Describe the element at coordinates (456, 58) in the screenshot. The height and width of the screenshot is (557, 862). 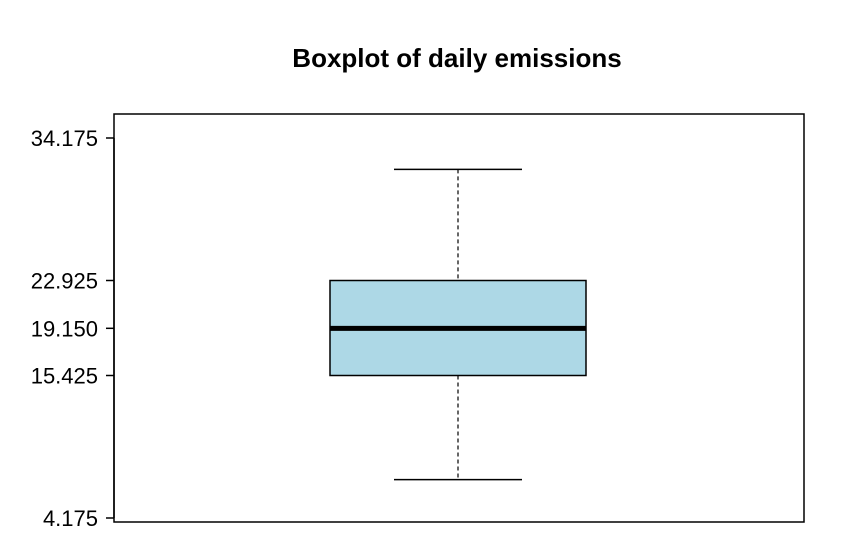
I see `chart-title: Boxplot of daily emissions` at that location.